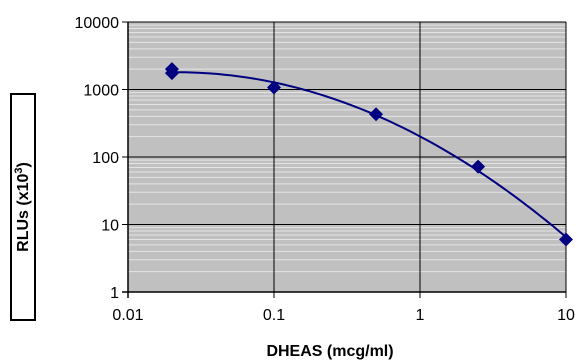  I want to click on y-axis-title: RLUs (x103), so click(23, 207).